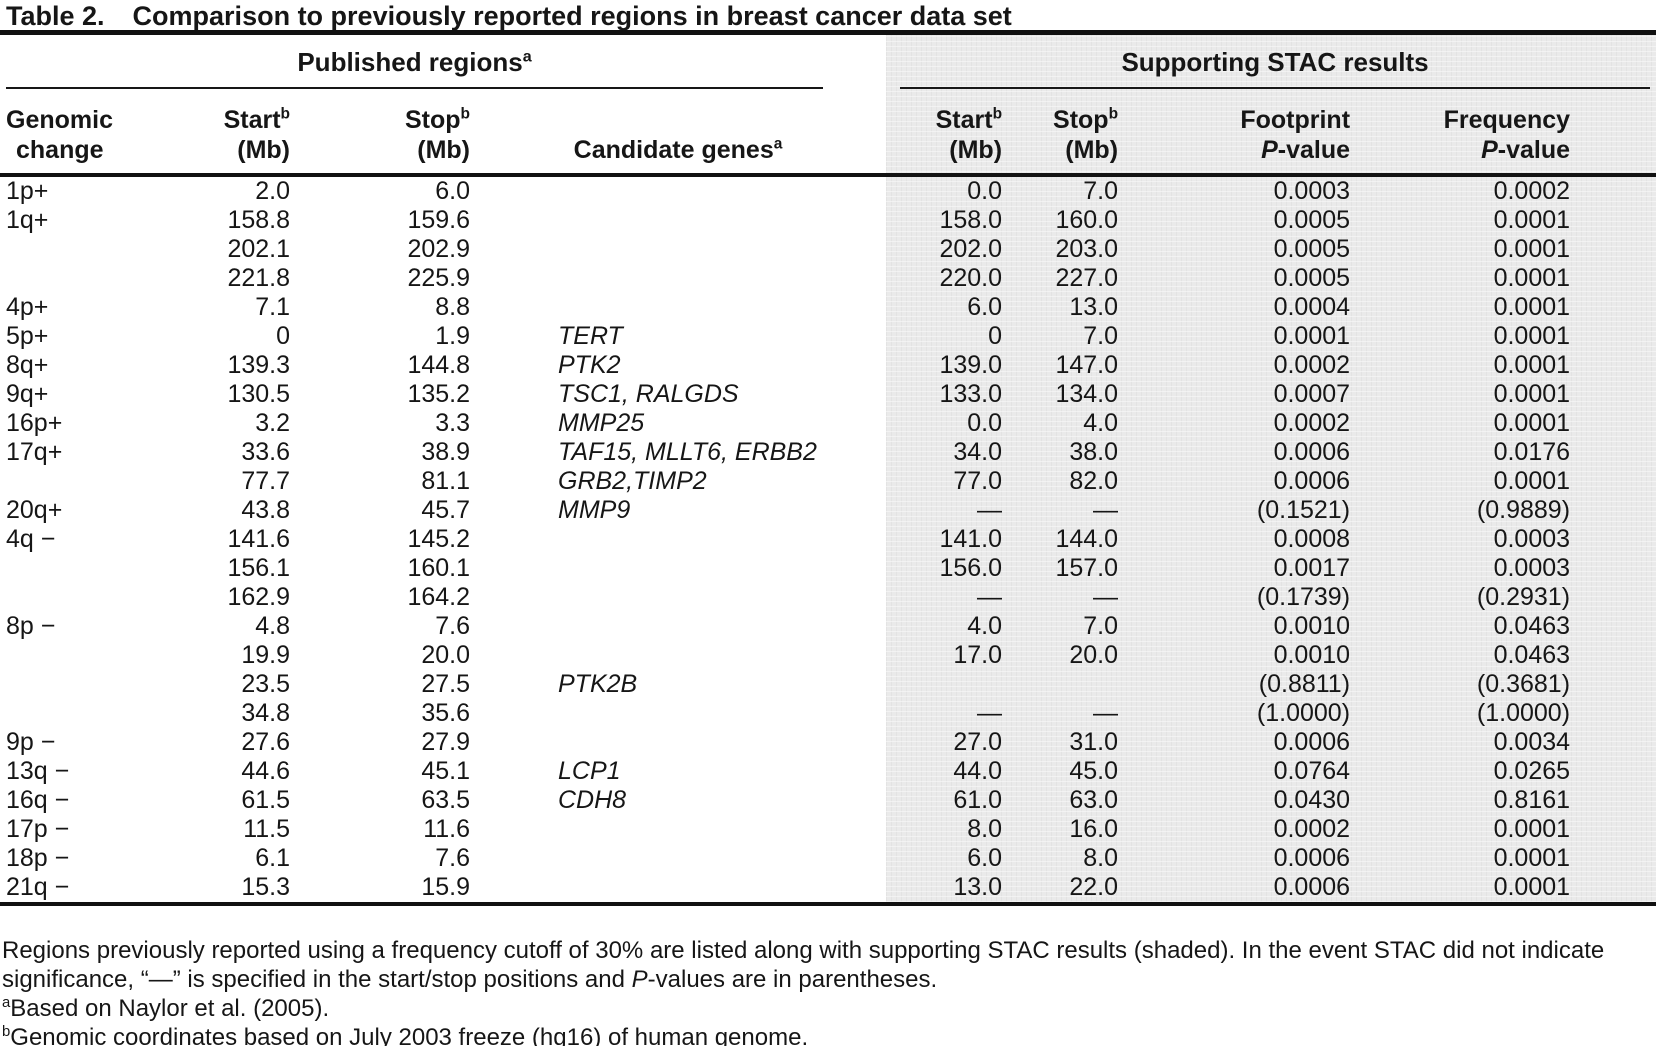 Image resolution: width=1656 pixels, height=1046 pixels. What do you see at coordinates (1094, 829) in the screenshot?
I see `stac-stop-cell: 16.0` at bounding box center [1094, 829].